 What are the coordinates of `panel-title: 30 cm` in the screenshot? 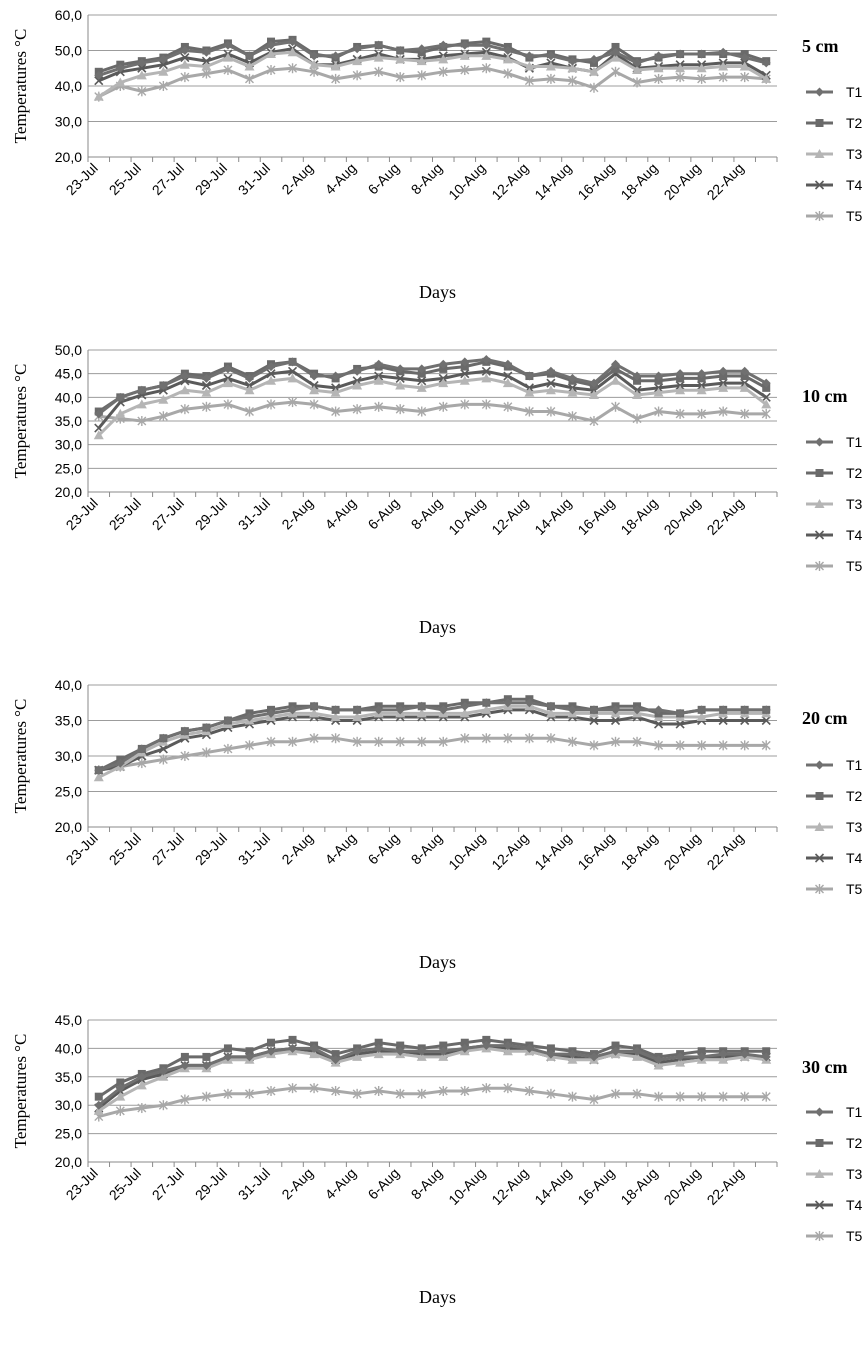 It's located at (824, 1067).